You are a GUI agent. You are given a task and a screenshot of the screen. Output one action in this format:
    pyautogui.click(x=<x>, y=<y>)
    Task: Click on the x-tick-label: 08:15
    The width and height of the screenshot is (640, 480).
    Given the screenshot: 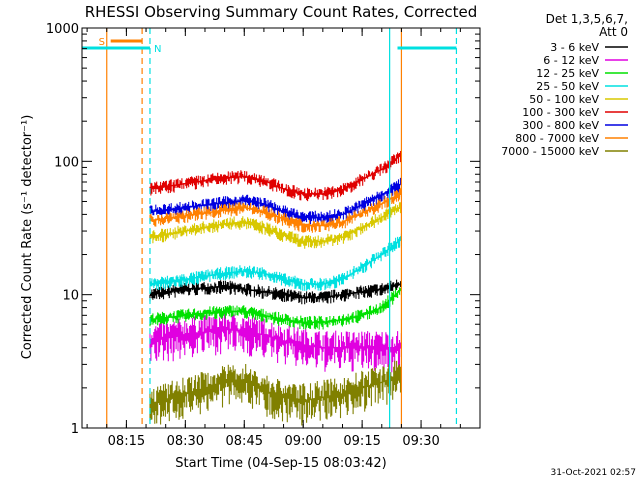 What is the action you would take?
    pyautogui.click(x=126, y=441)
    